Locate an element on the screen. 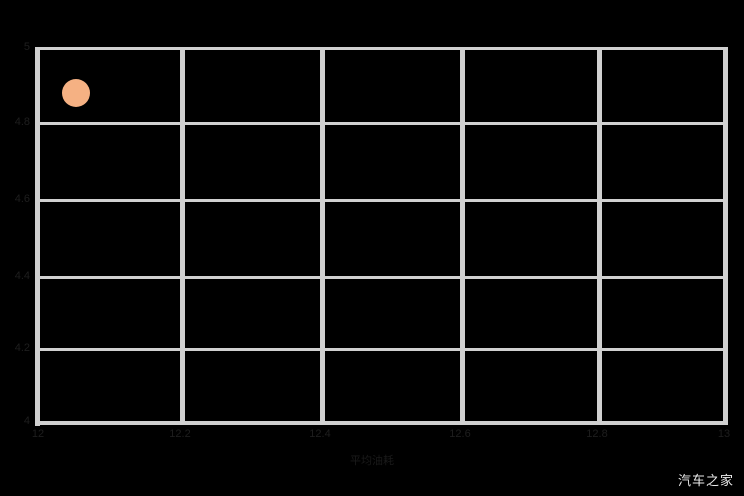 This screenshot has height=496, width=744. y-tick-label: 4.6 is located at coordinates (22, 199).